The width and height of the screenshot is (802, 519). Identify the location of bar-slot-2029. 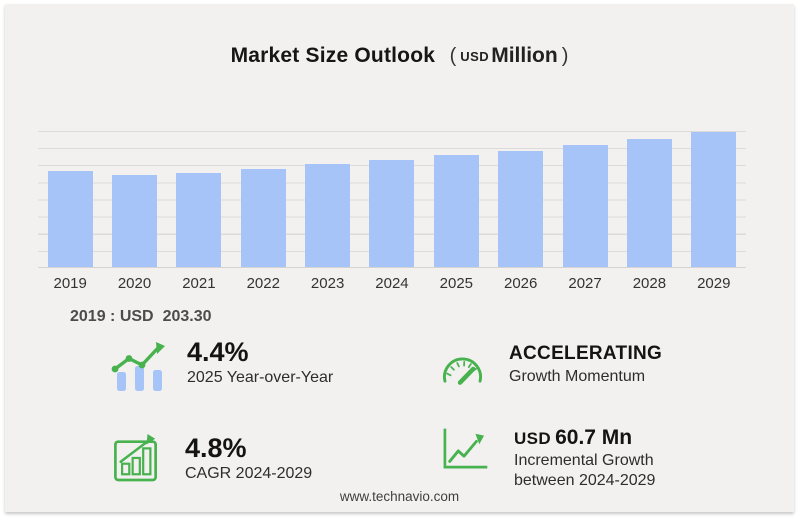
(714, 199).